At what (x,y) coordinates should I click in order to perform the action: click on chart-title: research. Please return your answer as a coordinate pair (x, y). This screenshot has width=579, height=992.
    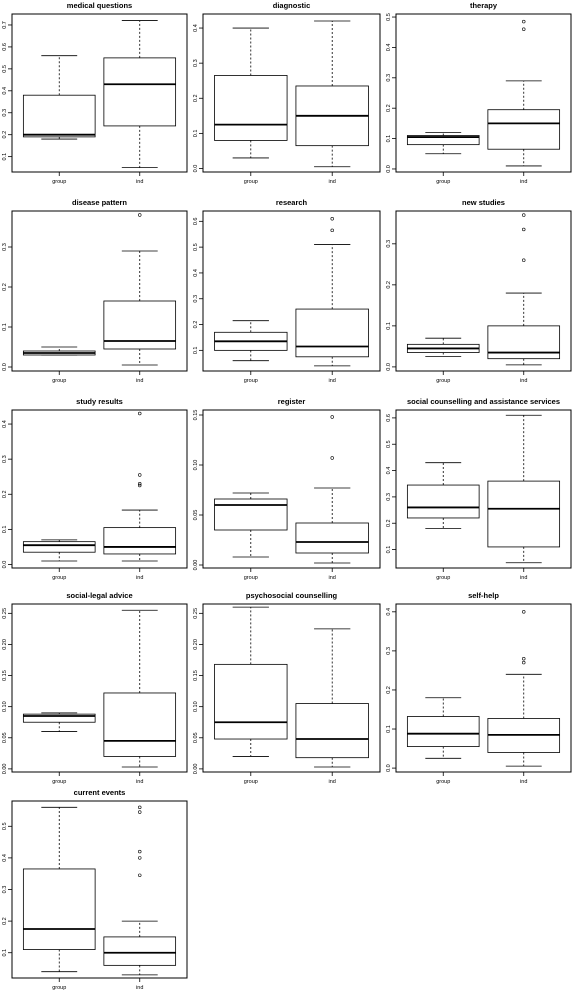
    Looking at the image, I should click on (292, 202).